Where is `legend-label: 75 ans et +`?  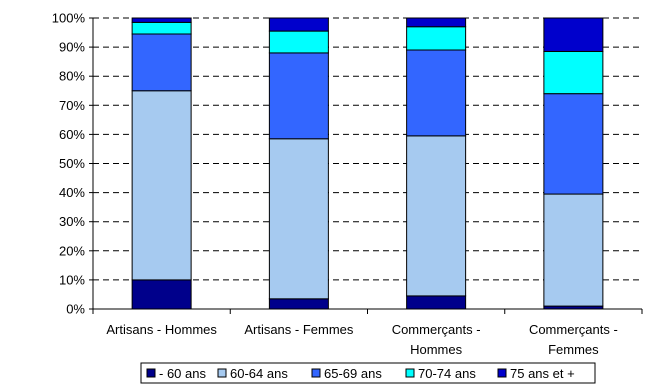 legend-label: 75 ans et + is located at coordinates (542, 373).